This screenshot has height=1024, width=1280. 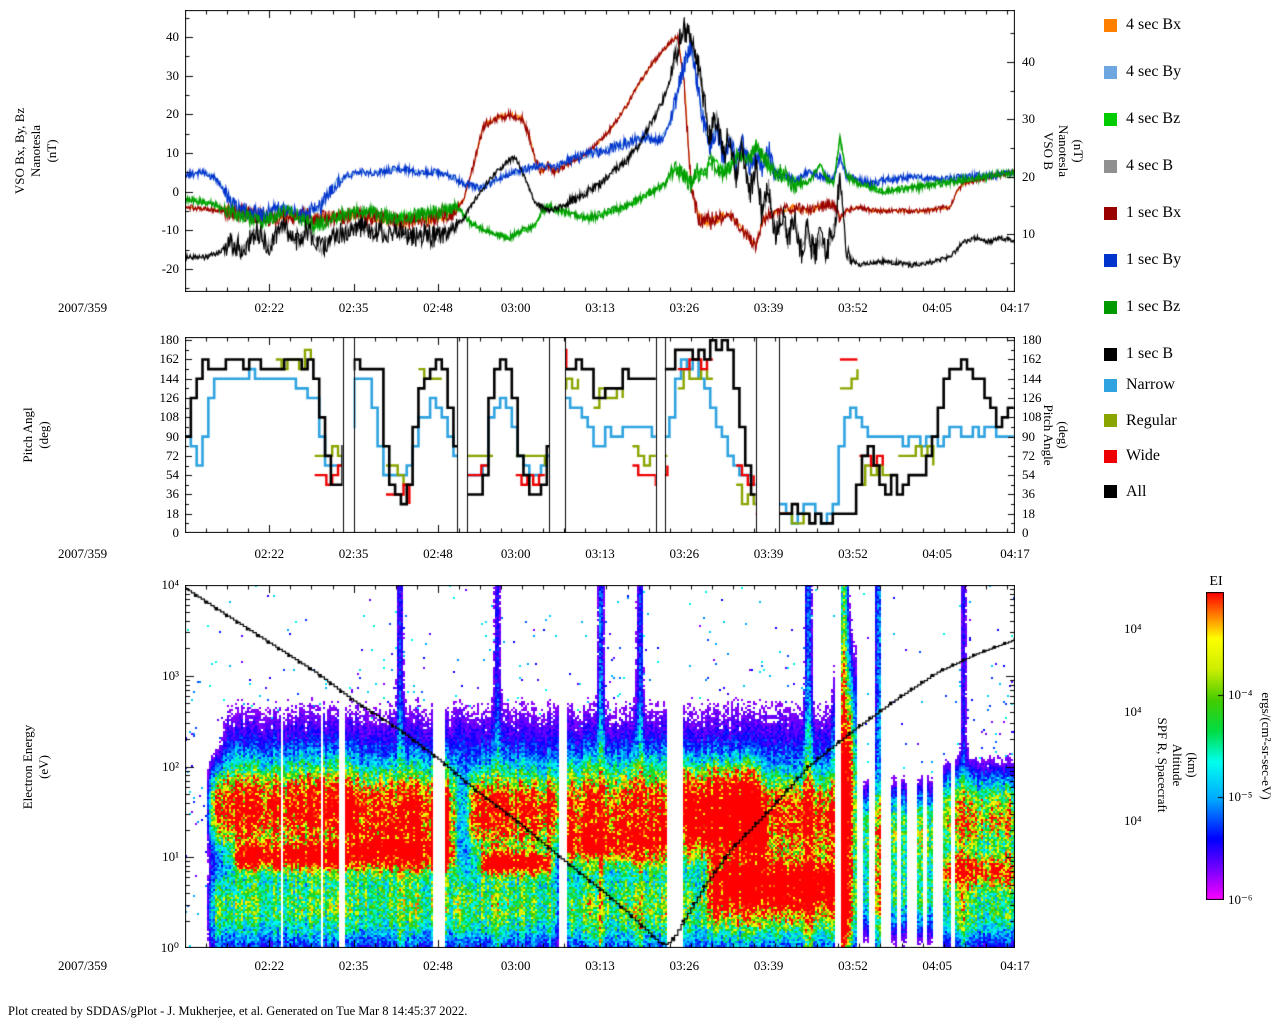 I want to click on y-tick-label: 0, so click(x=176, y=532).